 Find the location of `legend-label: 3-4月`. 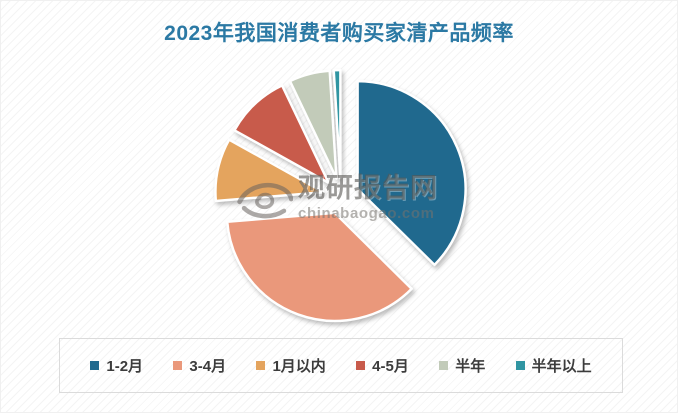

legend-label: 3-4月 is located at coordinates (208, 366).